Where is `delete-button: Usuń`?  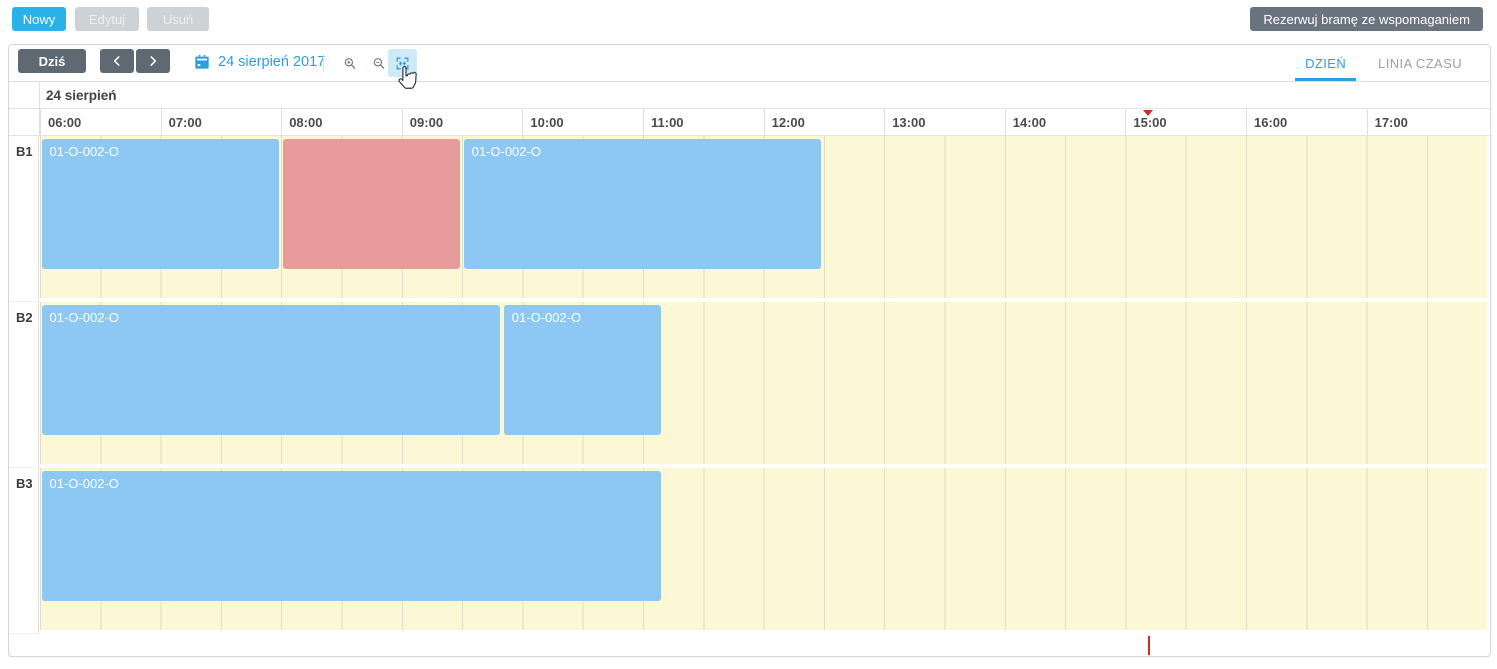
delete-button: Usuń is located at coordinates (178, 19).